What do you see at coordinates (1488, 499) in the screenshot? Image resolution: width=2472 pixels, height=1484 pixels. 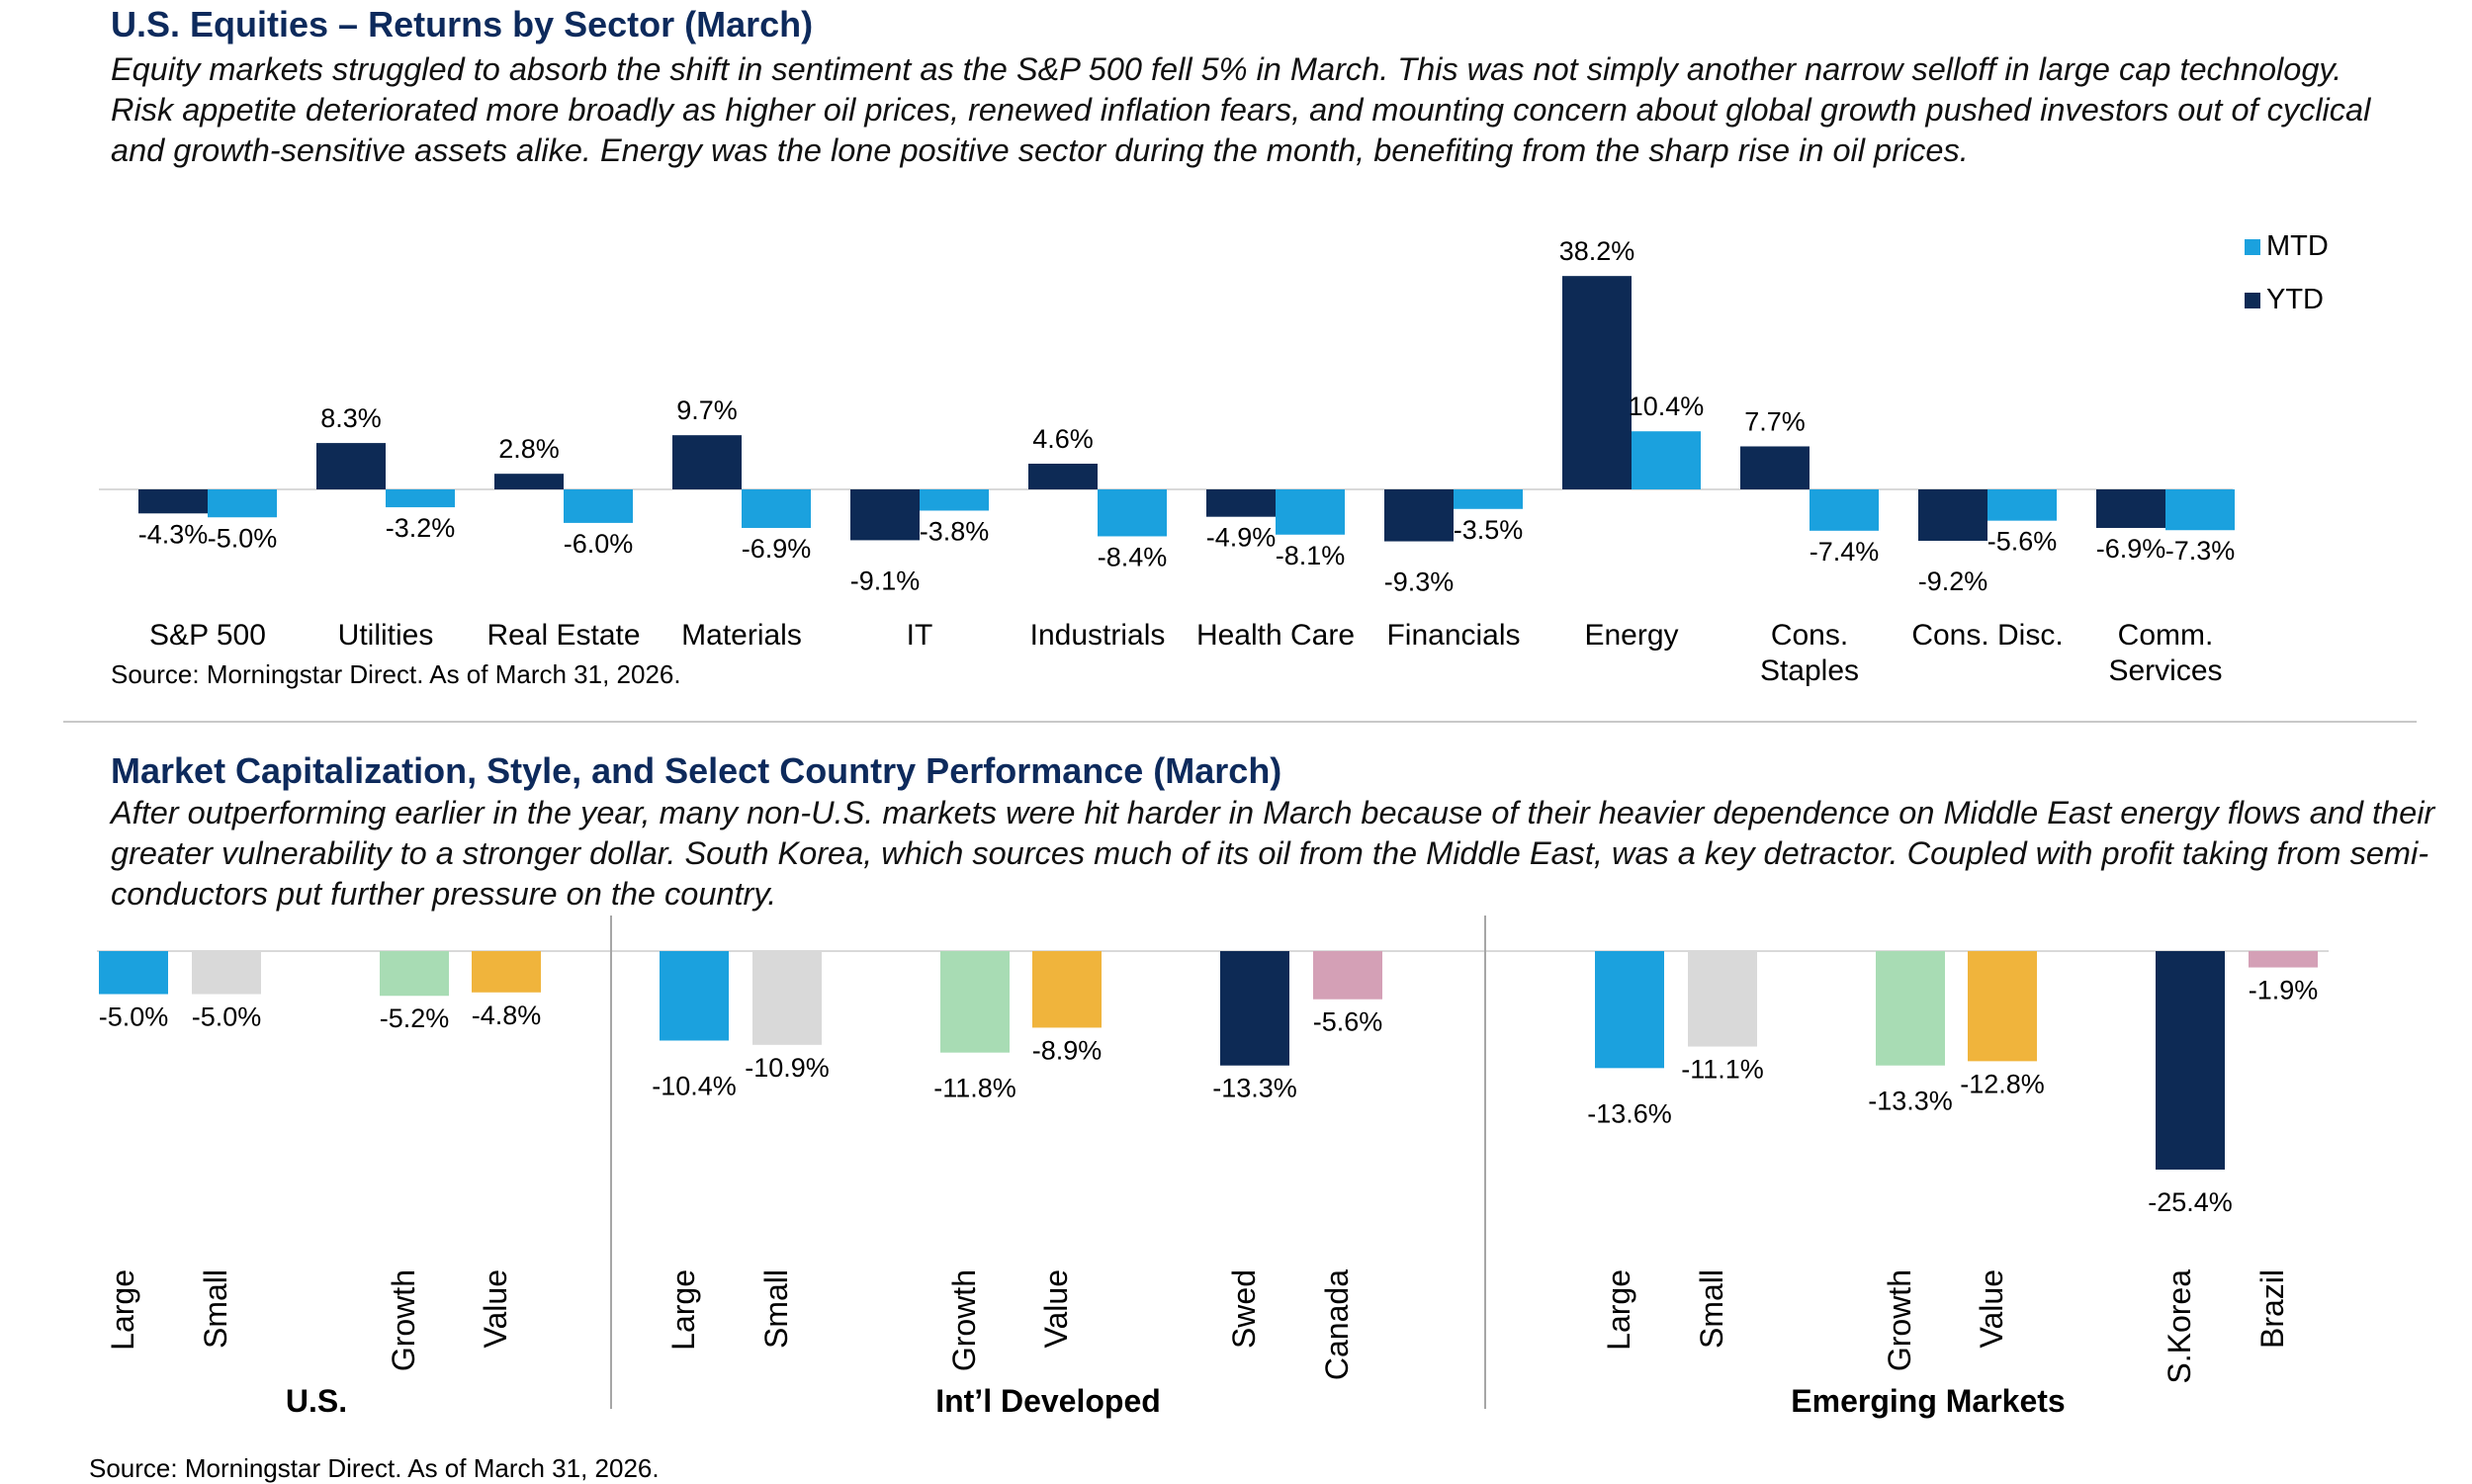 I see `bar-mtd-financials` at bounding box center [1488, 499].